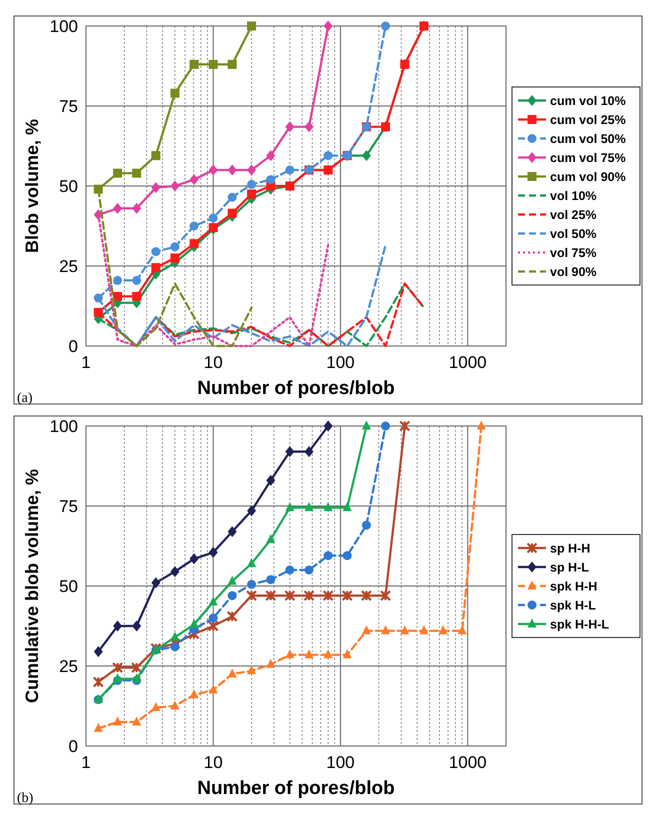  What do you see at coordinates (25, 398) in the screenshot?
I see `text: (a)` at bounding box center [25, 398].